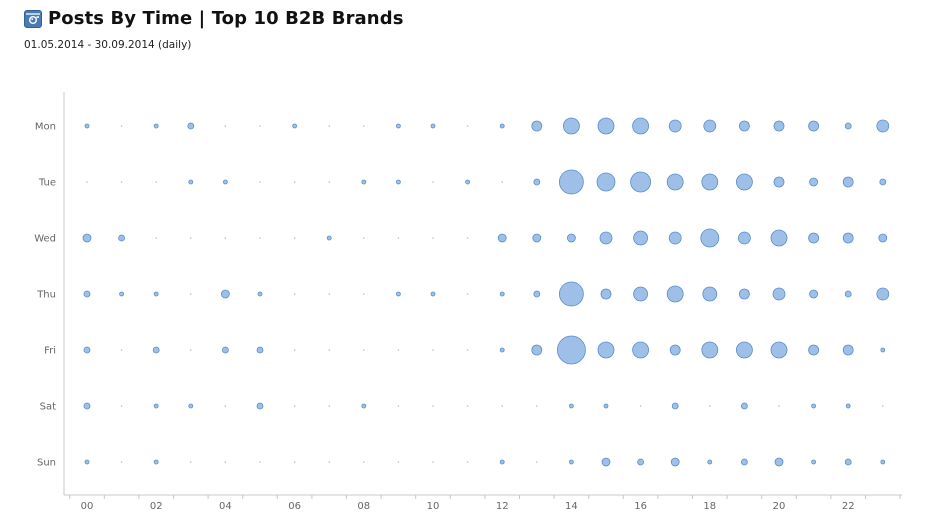  I want to click on x-tick-label: 16, so click(640, 506).